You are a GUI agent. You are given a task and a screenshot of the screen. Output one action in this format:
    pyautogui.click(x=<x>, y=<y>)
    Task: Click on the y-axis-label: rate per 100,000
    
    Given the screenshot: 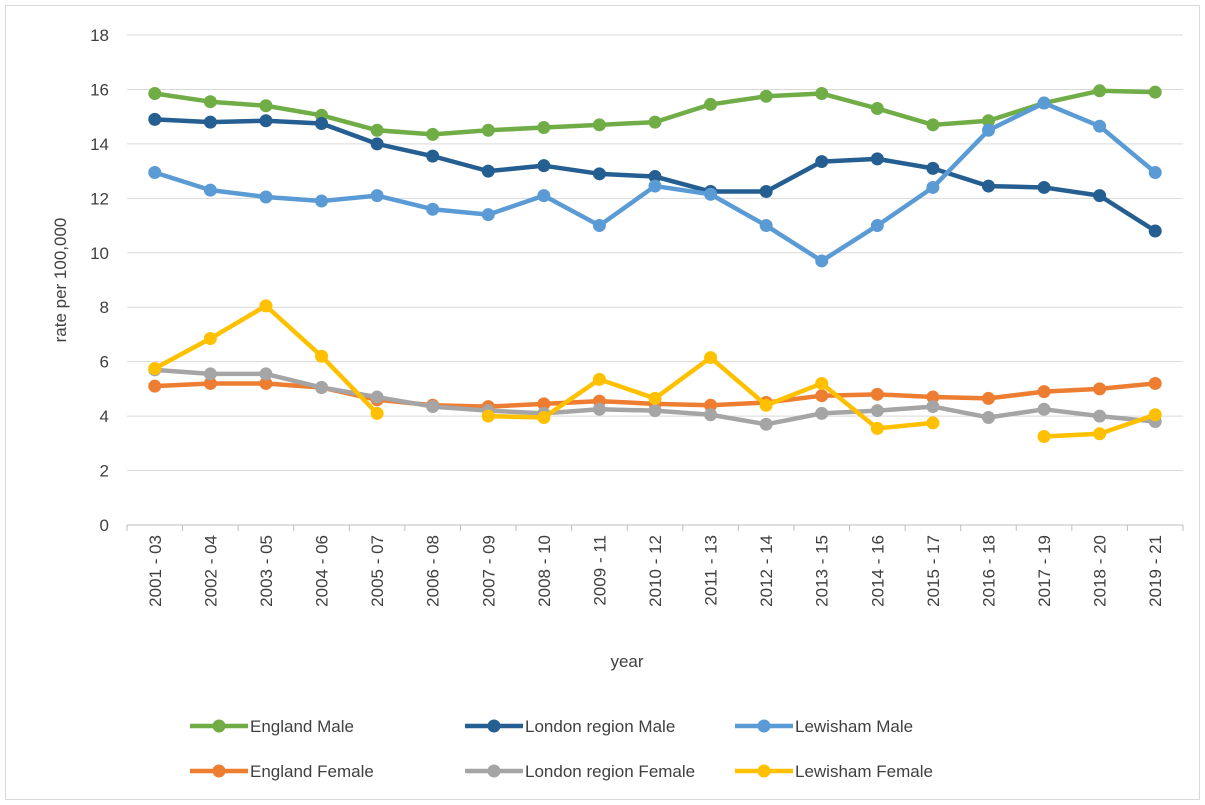 What is the action you would take?
    pyautogui.click(x=60, y=280)
    